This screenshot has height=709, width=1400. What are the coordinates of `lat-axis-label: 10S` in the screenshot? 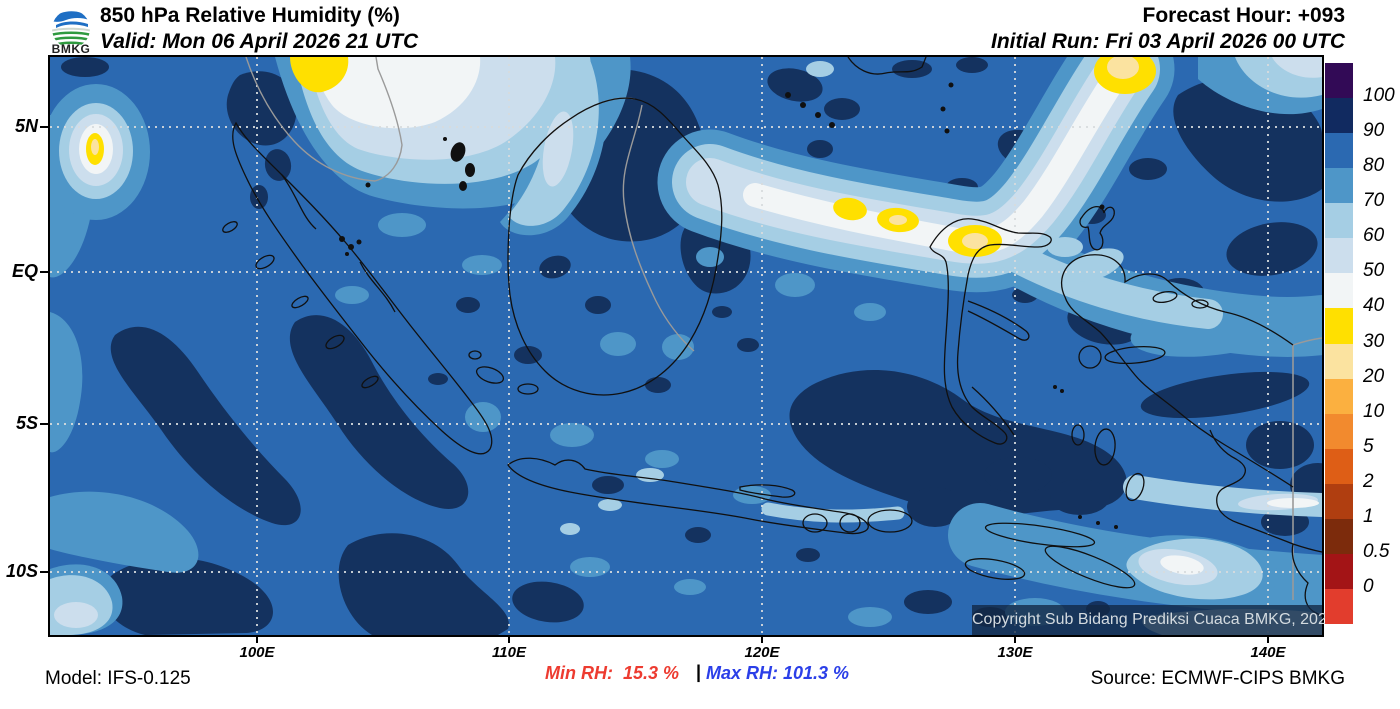 It's located at (21, 571).